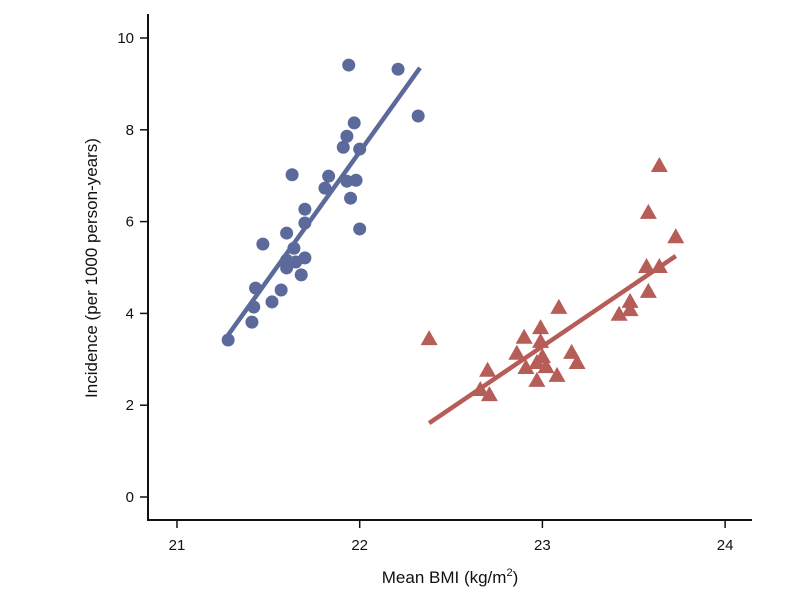  Describe the element at coordinates (130, 130) in the screenshot. I see `y-tick-label: 8` at that location.